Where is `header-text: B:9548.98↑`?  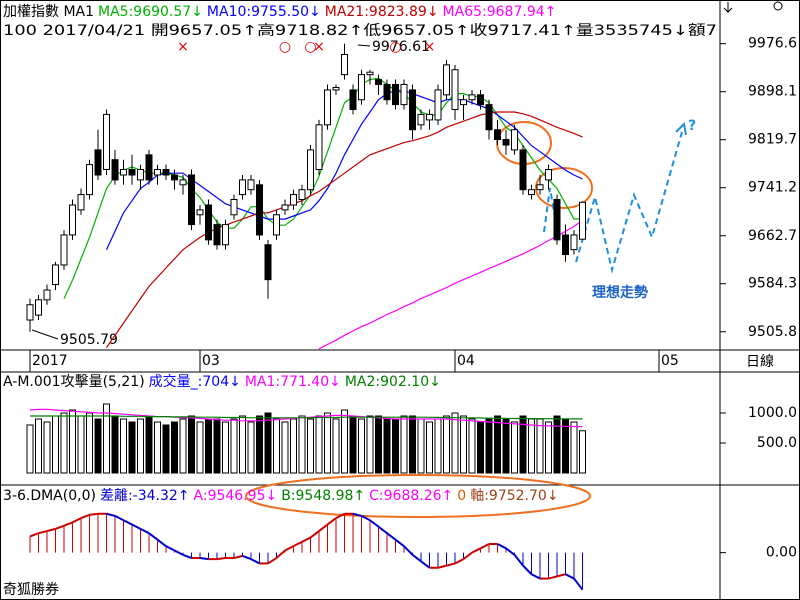 header-text: B:9548.98↑ is located at coordinates (323, 496).